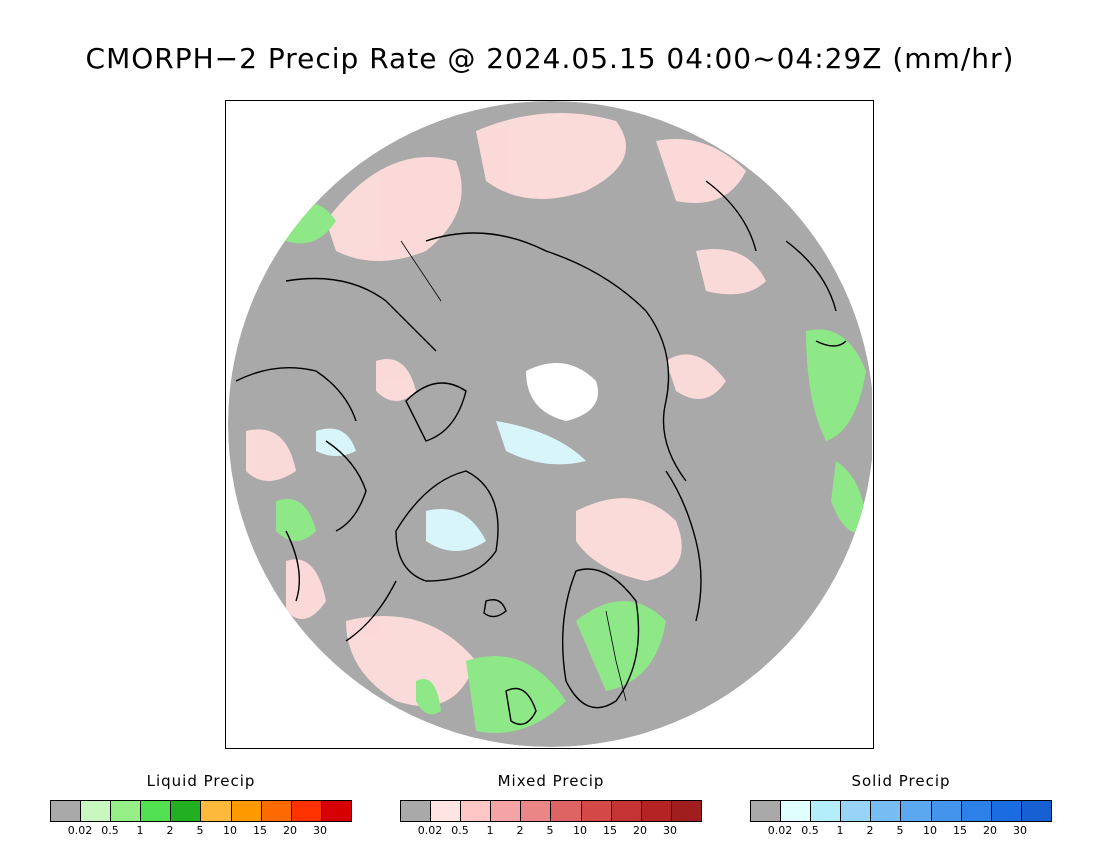 The height and width of the screenshot is (850, 1100). I want to click on legend-solid: Solid Precip 0.02 0.5 1 2 5 10 15 20 30, so click(901, 805).